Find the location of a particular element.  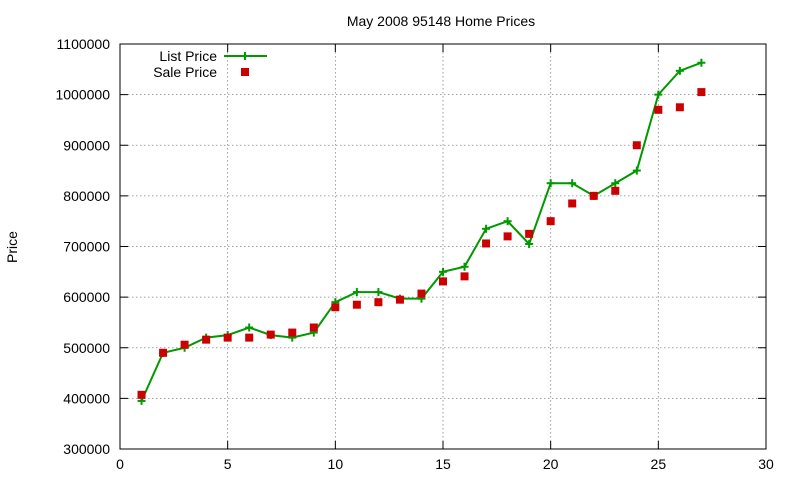

legend-marker-list-price is located at coordinates (245, 56).